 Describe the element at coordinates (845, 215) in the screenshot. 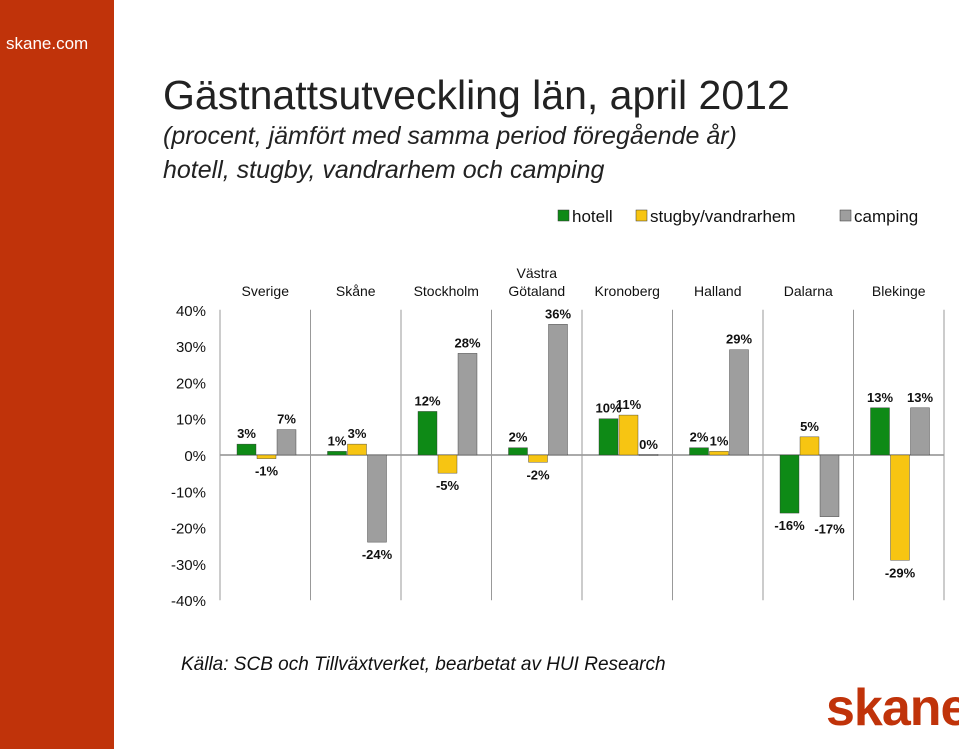

I see `legend-swatch-camping` at that location.